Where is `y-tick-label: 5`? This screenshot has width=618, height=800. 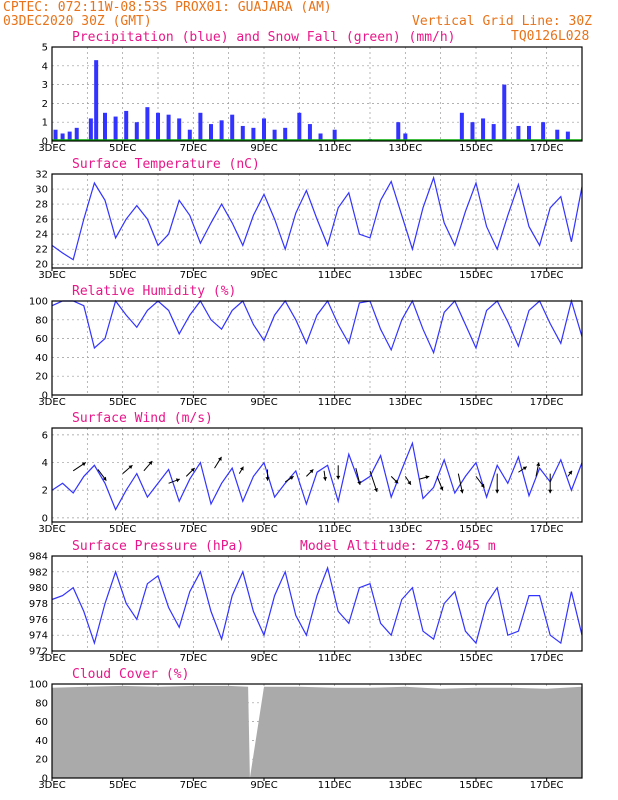
y-tick-label: 5 is located at coordinates (45, 48).